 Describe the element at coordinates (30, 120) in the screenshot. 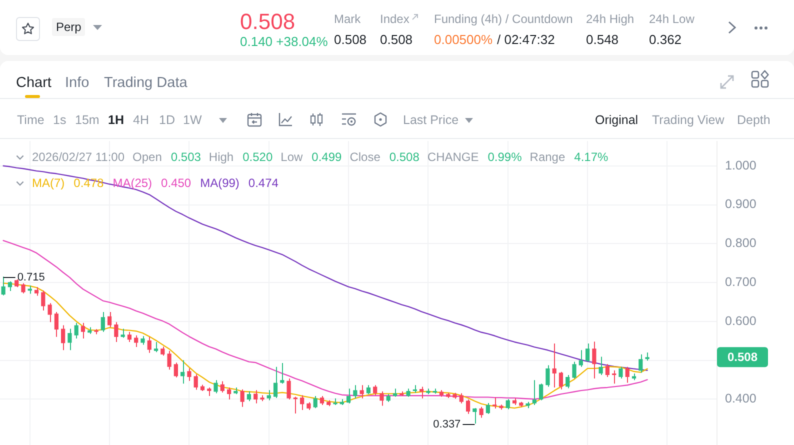

I see `text: Time` at that location.